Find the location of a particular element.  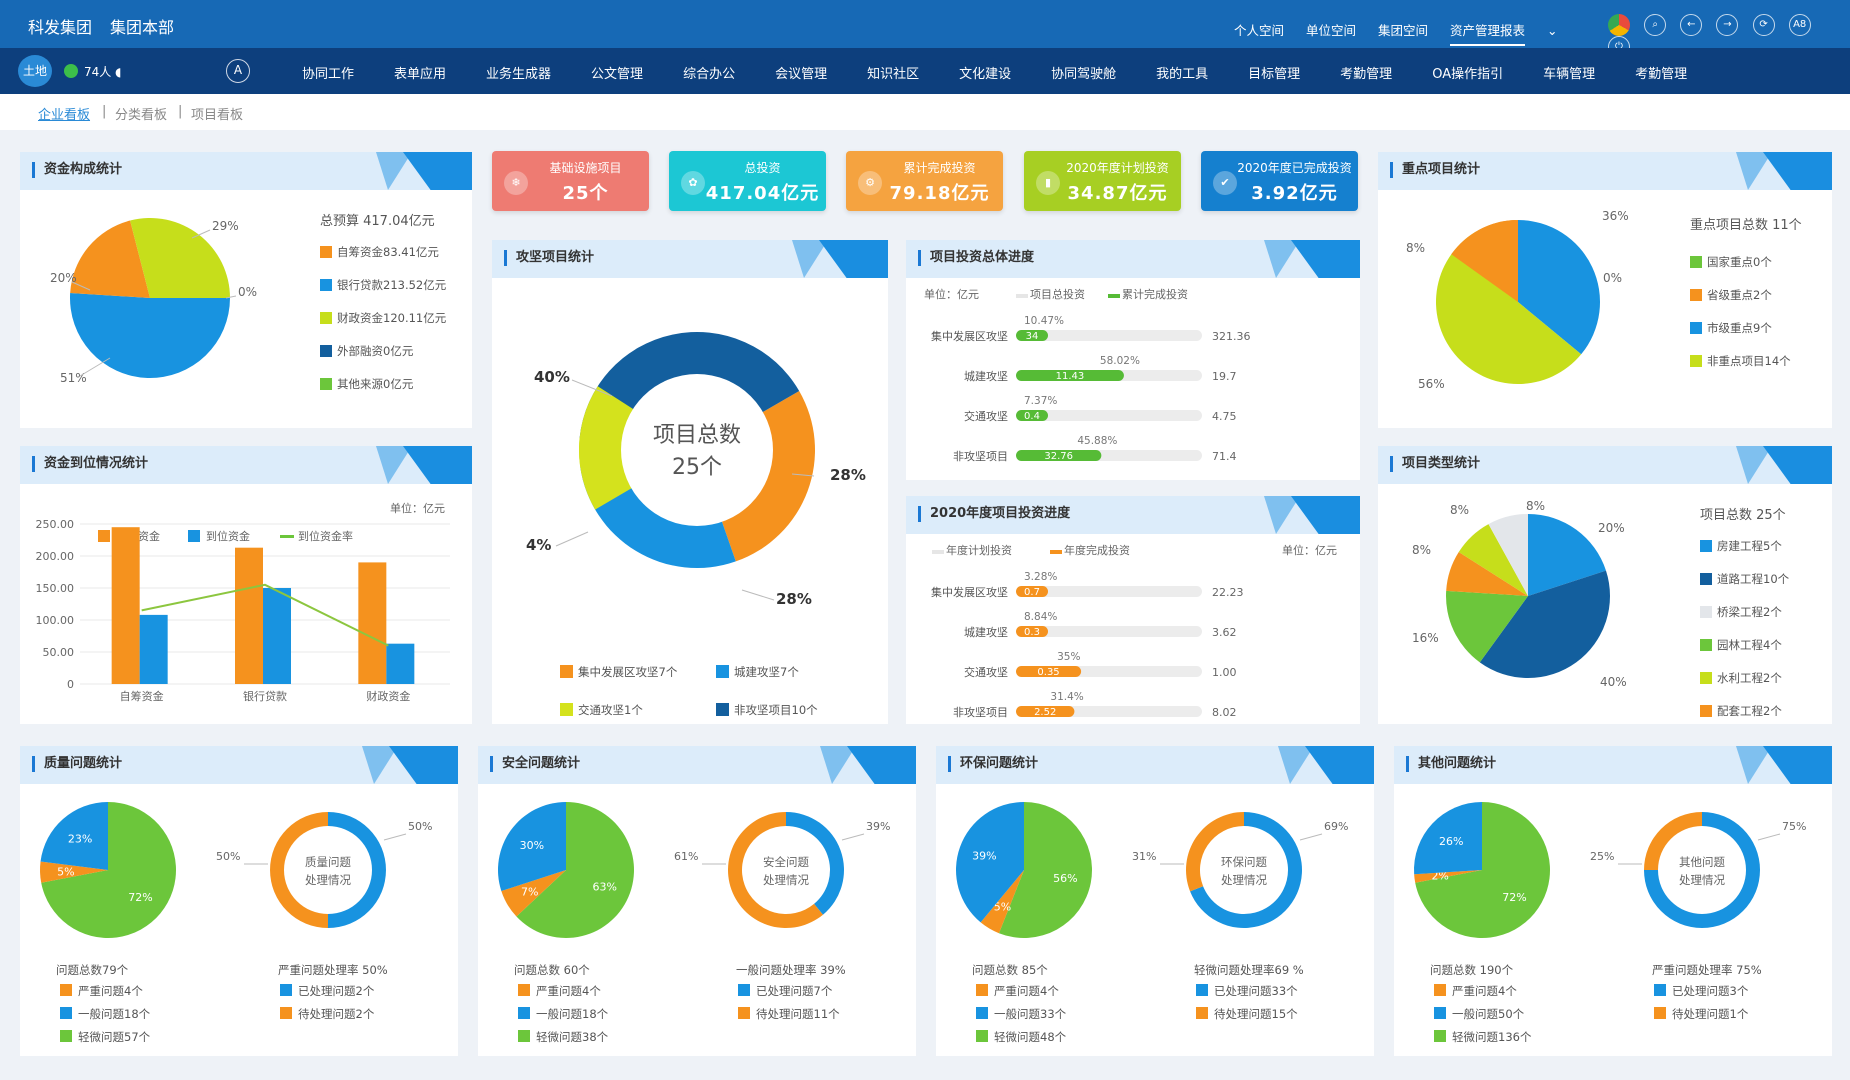

color-wheel-icon is located at coordinates (1619, 25).